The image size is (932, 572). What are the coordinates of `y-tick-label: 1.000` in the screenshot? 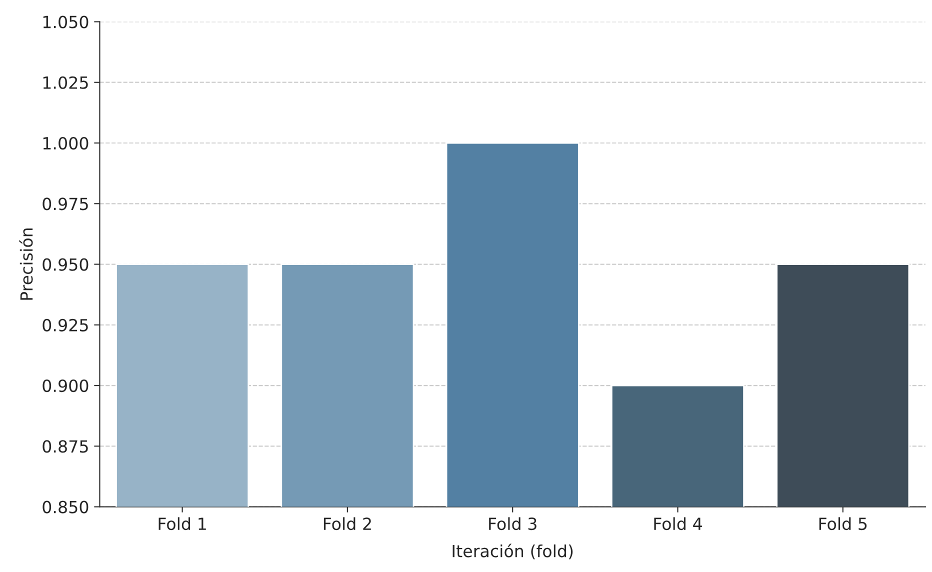 It's located at (65, 143).